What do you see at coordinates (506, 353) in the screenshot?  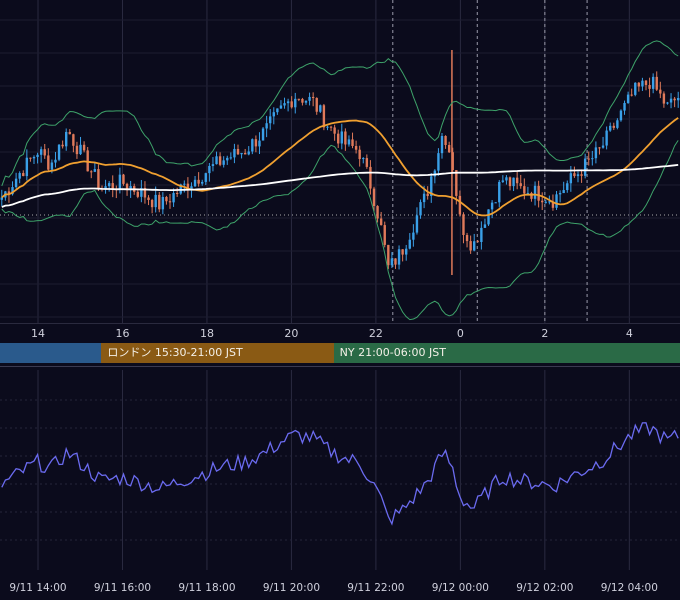 I see `session-segment: NY 21:00-06:00 JST` at bounding box center [506, 353].